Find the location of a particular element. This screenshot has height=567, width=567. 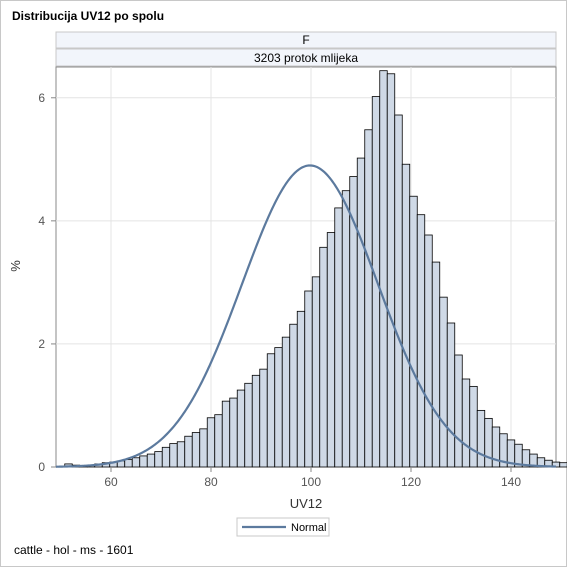

x-tick-label: 120 is located at coordinates (411, 482).